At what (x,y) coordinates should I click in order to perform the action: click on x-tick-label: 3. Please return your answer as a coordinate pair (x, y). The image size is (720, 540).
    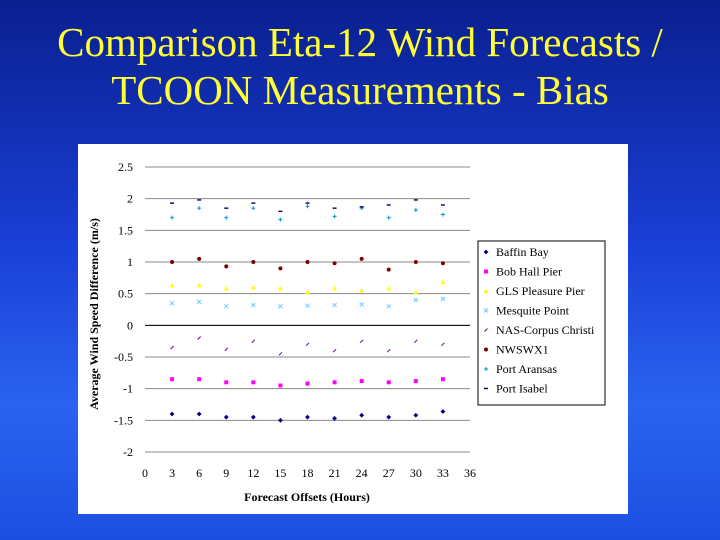
    Looking at the image, I should click on (172, 473).